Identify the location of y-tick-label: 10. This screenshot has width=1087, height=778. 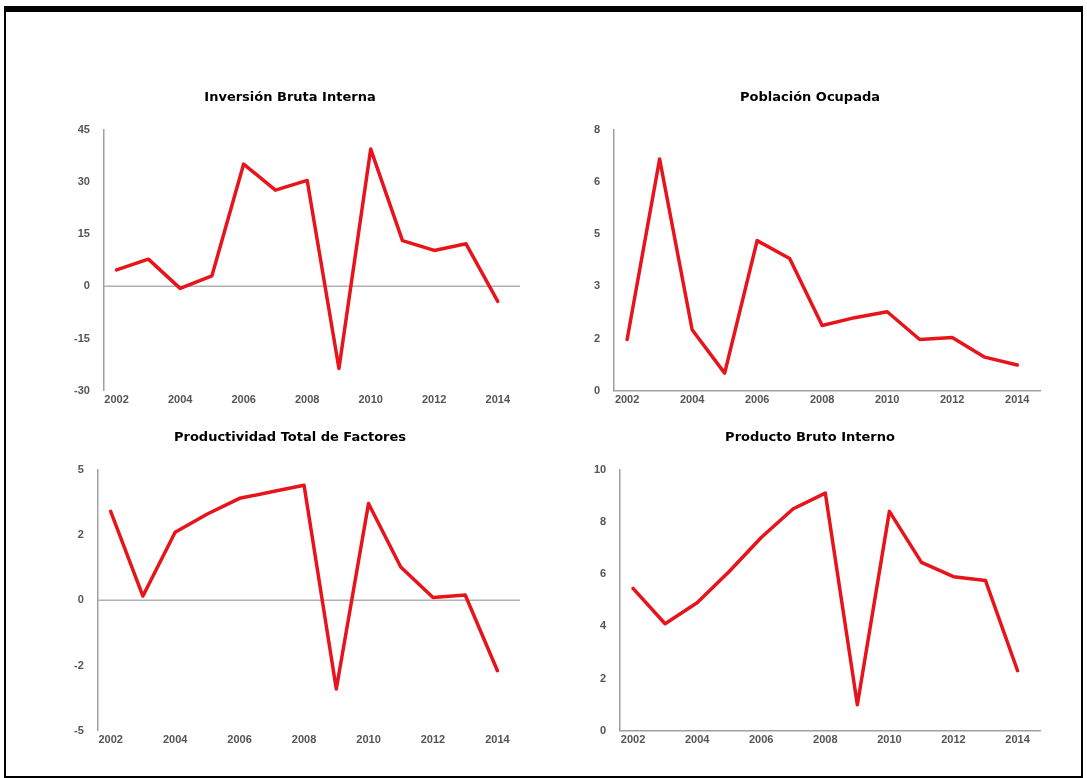
(600, 468).